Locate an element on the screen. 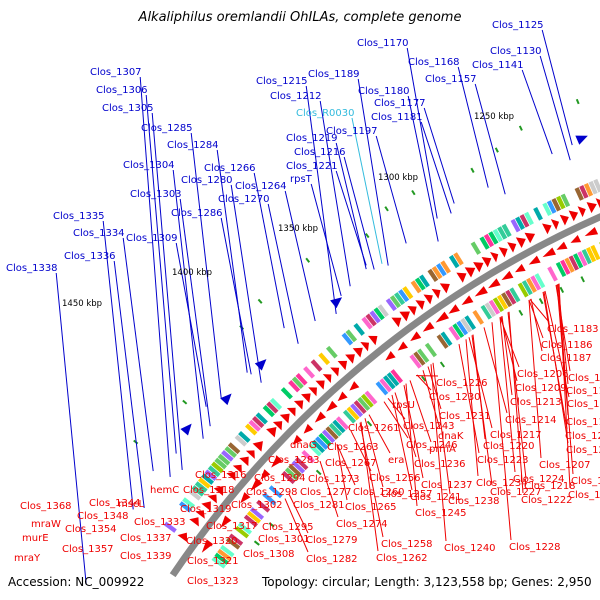 The image size is (600, 600). gene-label-mscl: mscL is located at coordinates (131, 504).